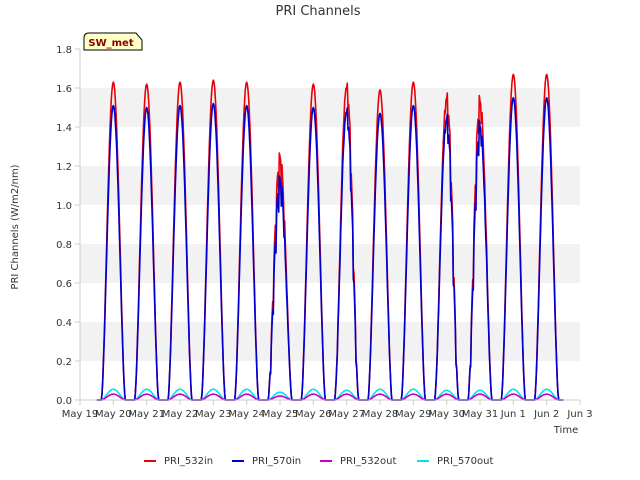 The width and height of the screenshot is (640, 480). I want to click on y-tick-label: 1.0, so click(64, 206).